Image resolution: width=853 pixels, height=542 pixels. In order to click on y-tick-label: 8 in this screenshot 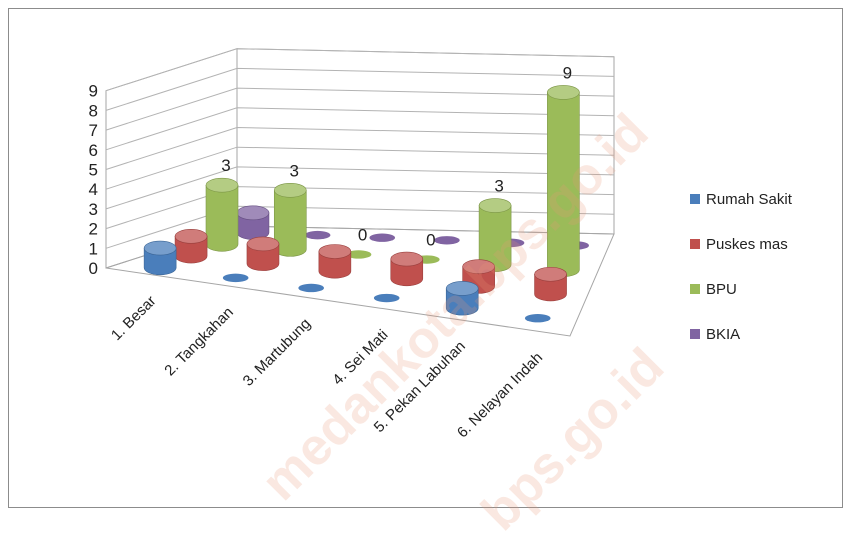, I will do `click(93, 110)`.